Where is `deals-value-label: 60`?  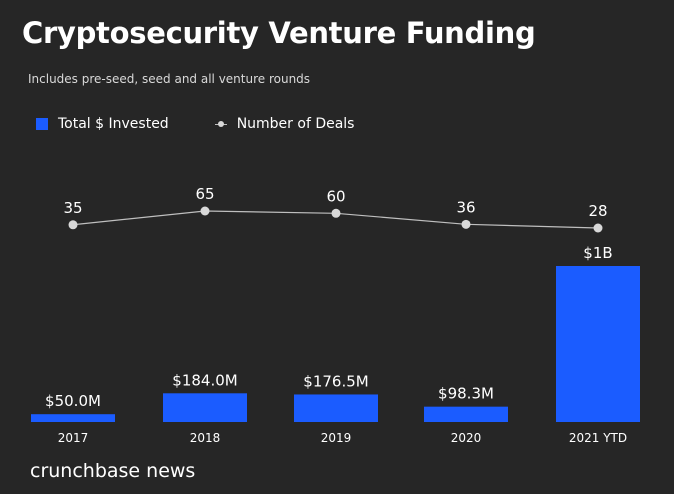
deals-value-label: 60 is located at coordinates (335, 196).